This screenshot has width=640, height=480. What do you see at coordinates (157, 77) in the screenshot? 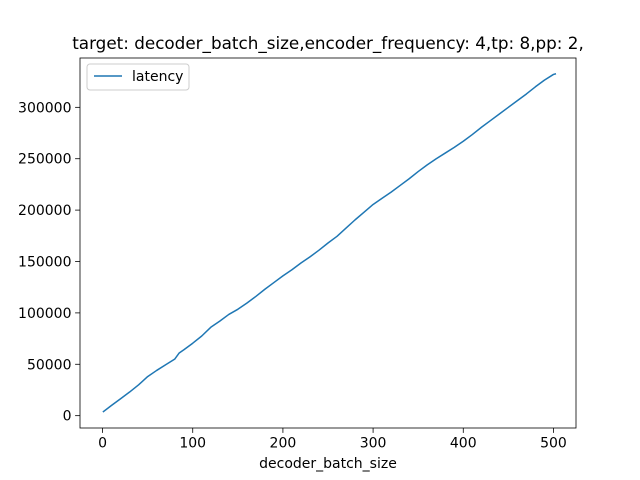
I see `legend-label-latency: latency` at bounding box center [157, 77].